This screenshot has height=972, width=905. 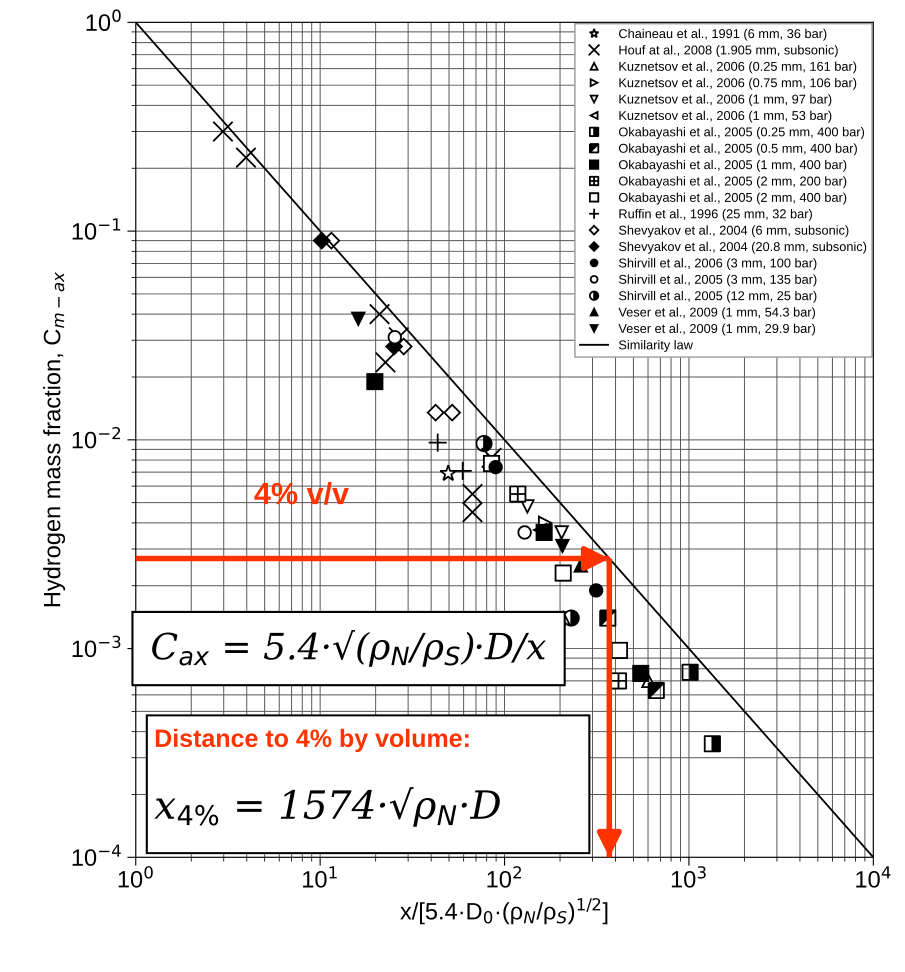 I want to click on y-tick-label: 10$^{0}$, so click(x=103, y=20).